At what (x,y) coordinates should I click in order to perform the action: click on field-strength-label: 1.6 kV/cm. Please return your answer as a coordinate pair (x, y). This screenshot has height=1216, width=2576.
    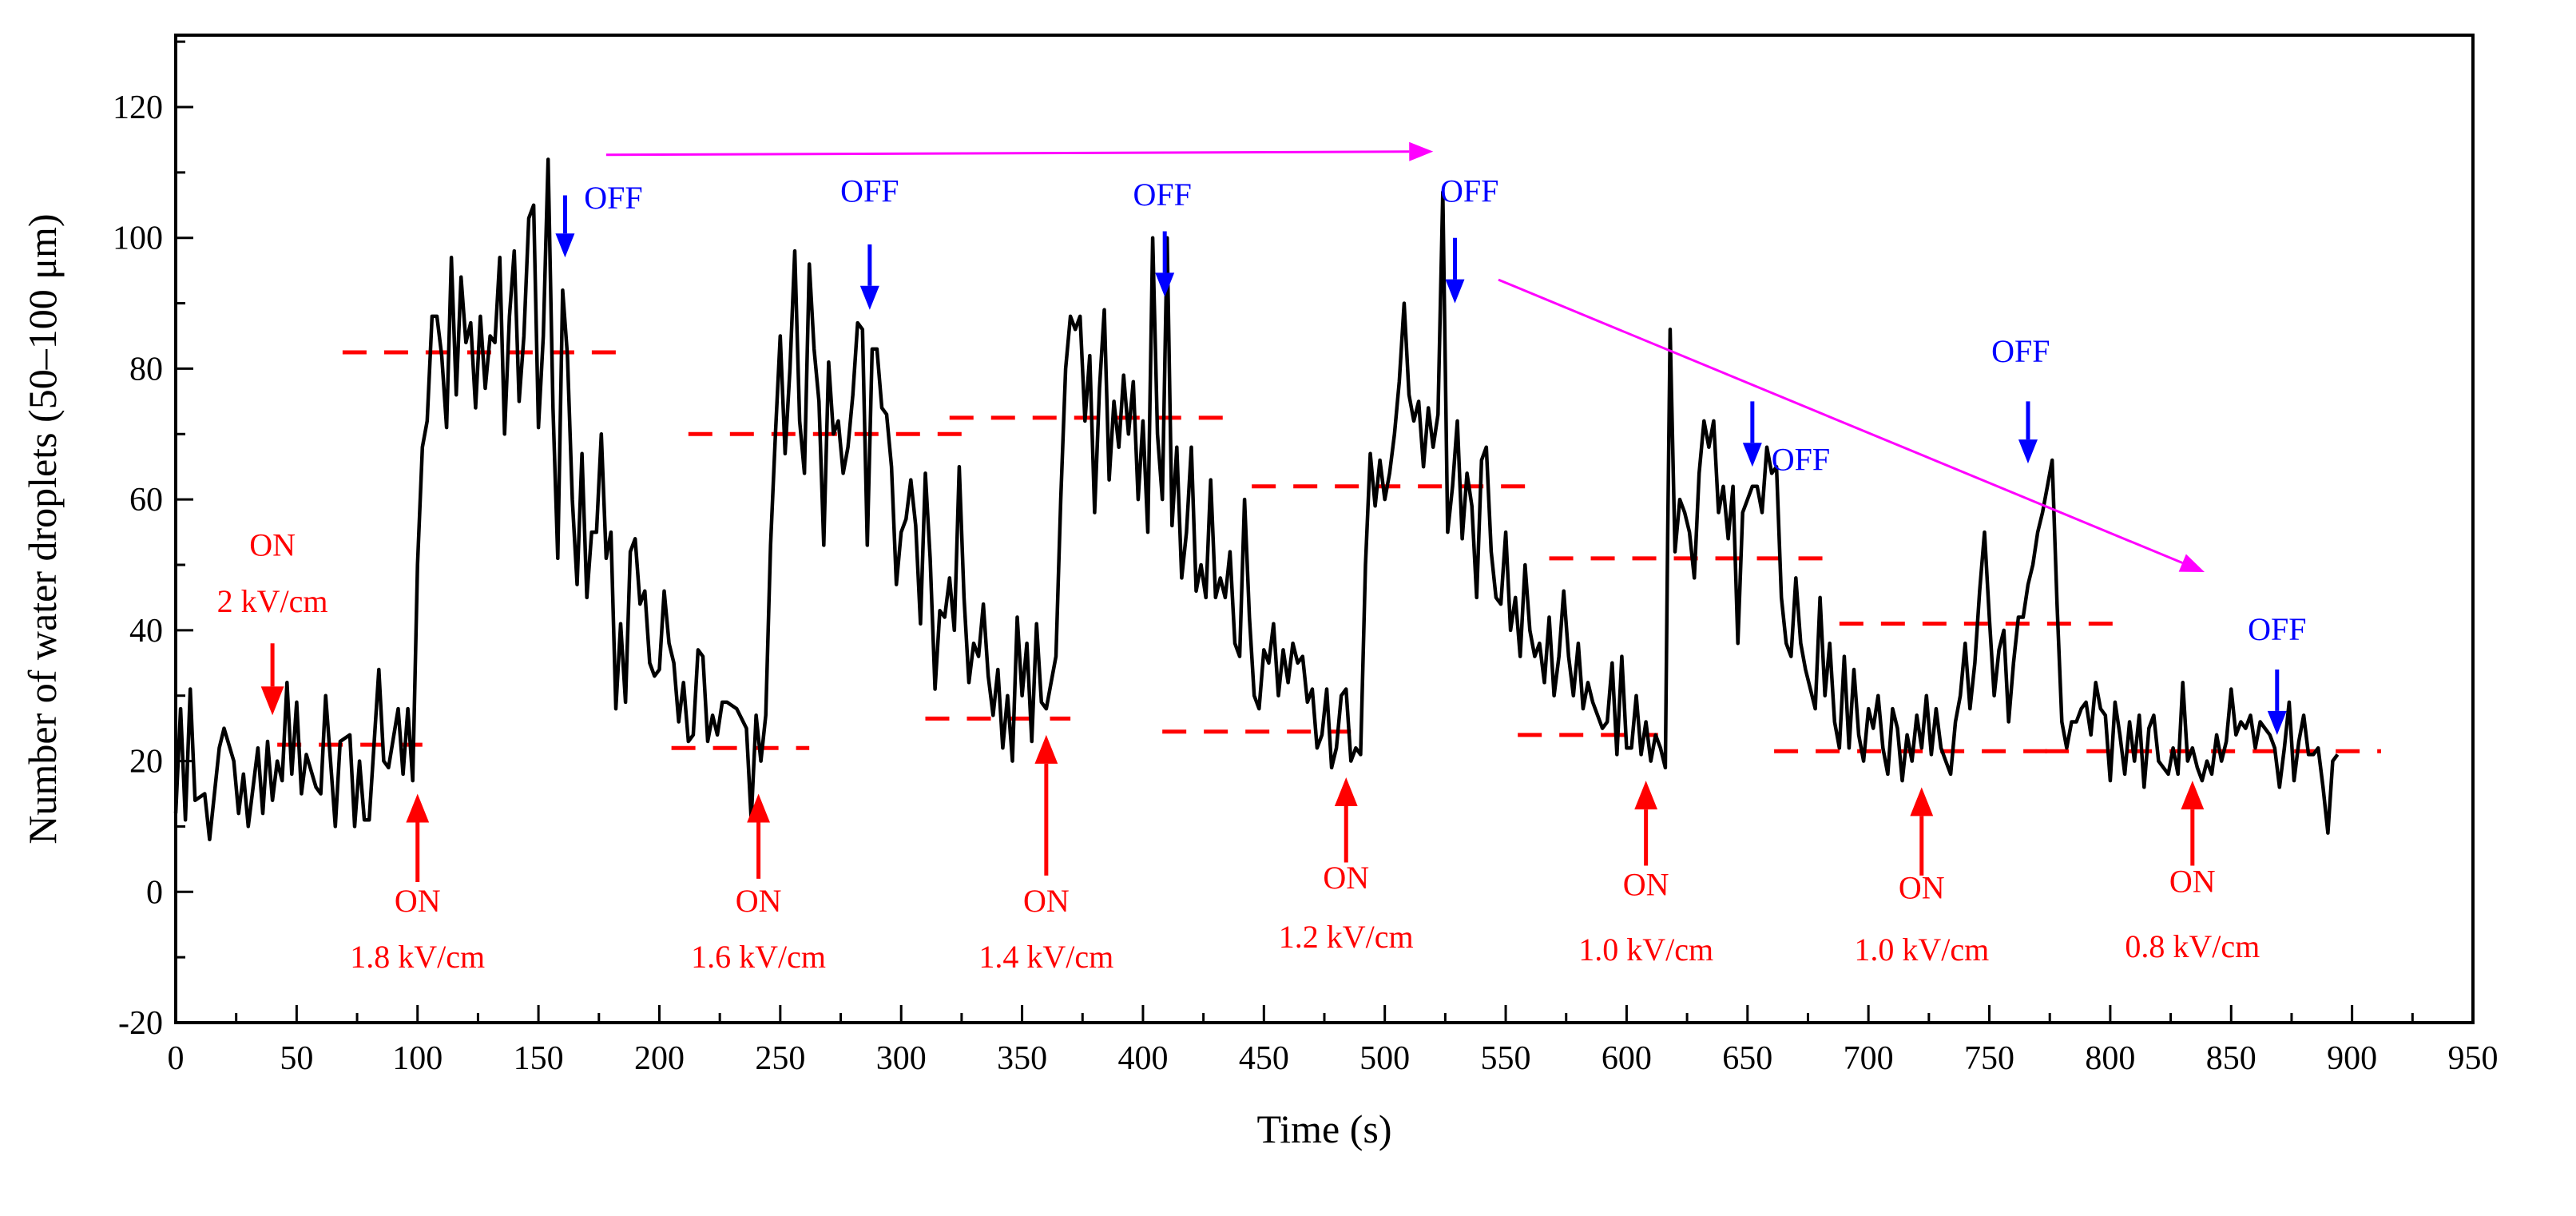
    Looking at the image, I should click on (758, 957).